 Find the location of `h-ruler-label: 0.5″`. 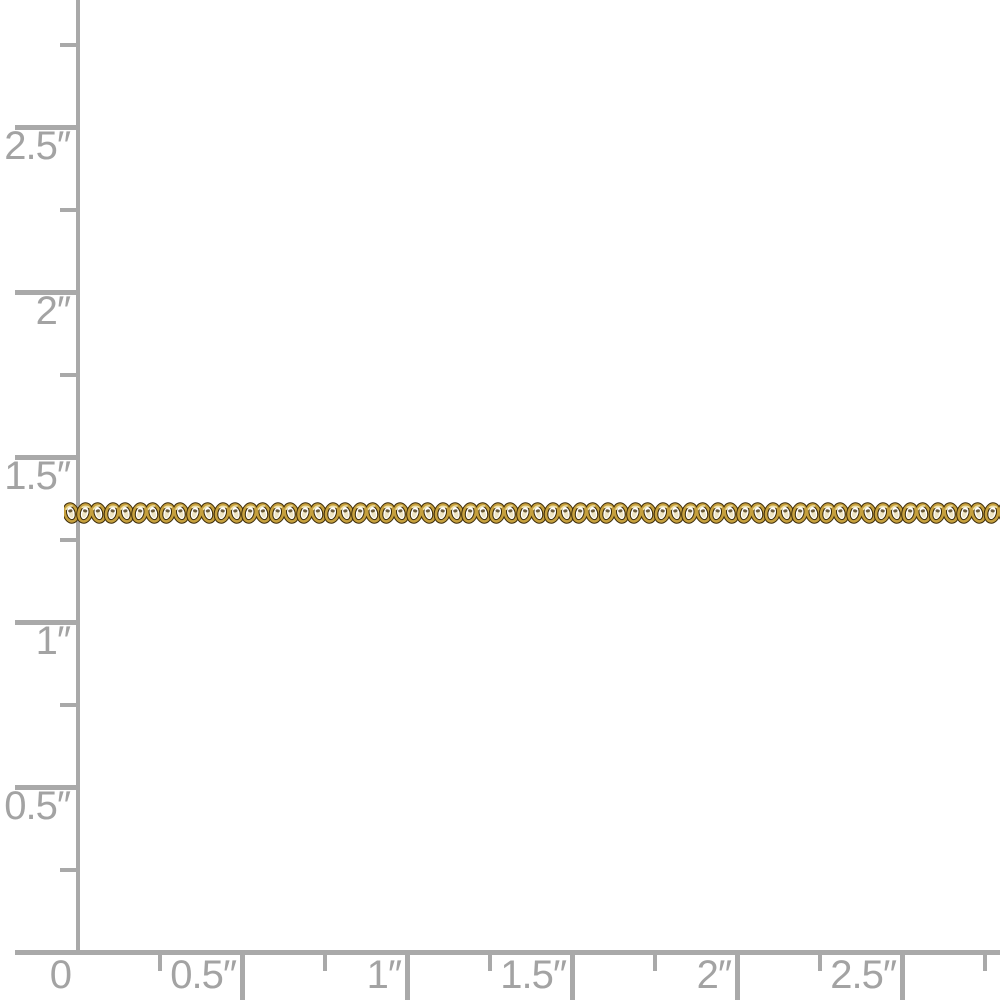

h-ruler-label: 0.5″ is located at coordinates (203, 975).